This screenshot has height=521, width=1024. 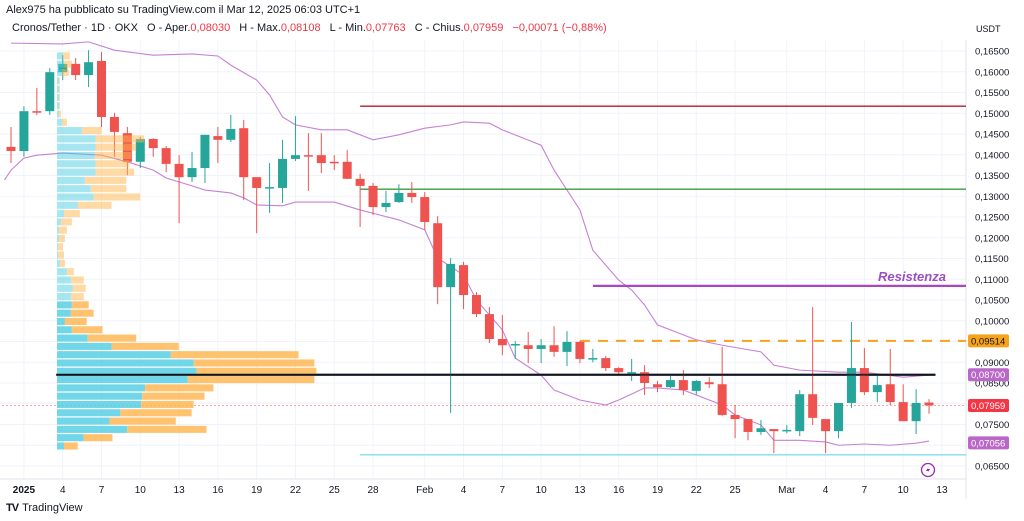 I want to click on time-tick-label: 4, so click(x=826, y=490).